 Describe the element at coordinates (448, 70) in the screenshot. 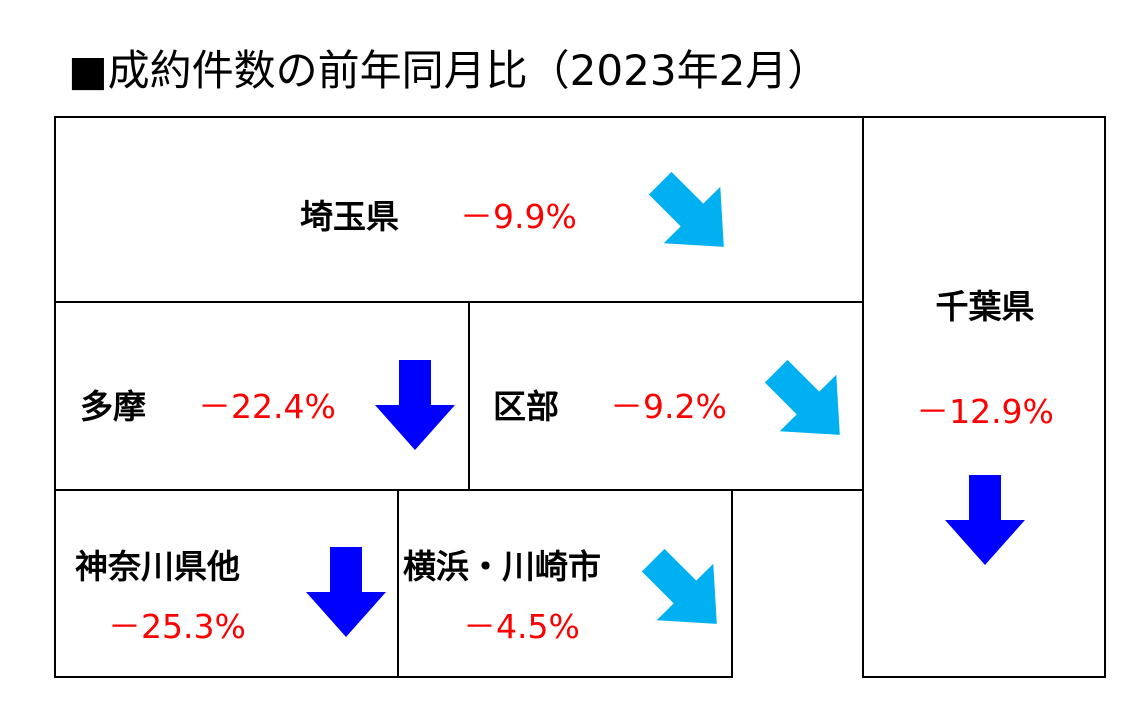

I see `title: ■成約件数の前年同月比（2023年2月）` at that location.